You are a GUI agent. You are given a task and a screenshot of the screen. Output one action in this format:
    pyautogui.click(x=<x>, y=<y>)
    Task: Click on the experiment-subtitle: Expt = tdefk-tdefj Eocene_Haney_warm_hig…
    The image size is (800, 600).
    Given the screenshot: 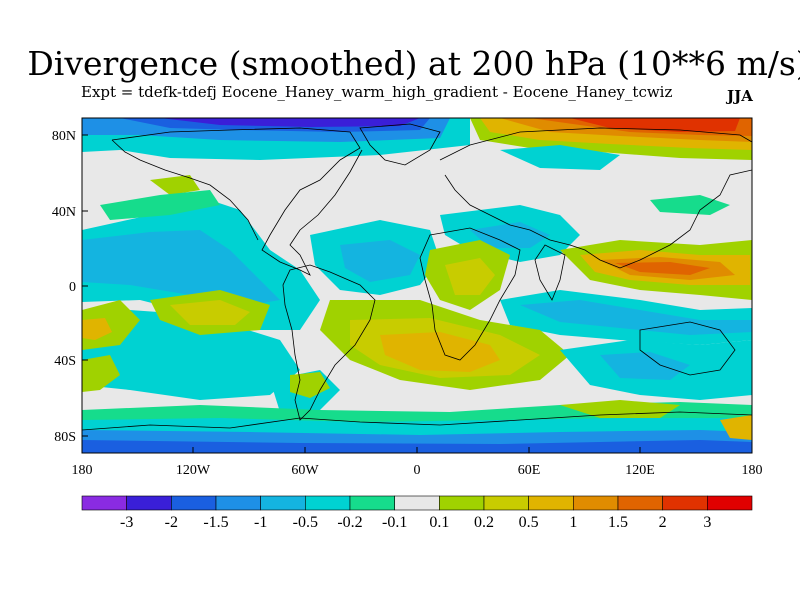 What is the action you would take?
    pyautogui.click(x=377, y=92)
    